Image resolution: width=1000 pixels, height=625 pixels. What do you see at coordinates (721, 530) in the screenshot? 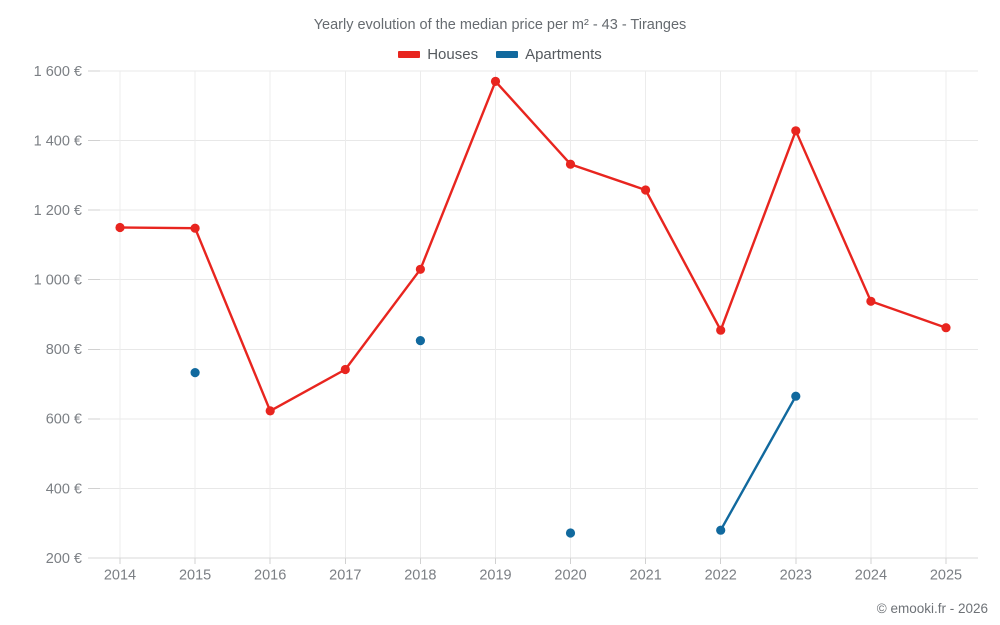
I see `data-point-apartments-2022` at bounding box center [721, 530].